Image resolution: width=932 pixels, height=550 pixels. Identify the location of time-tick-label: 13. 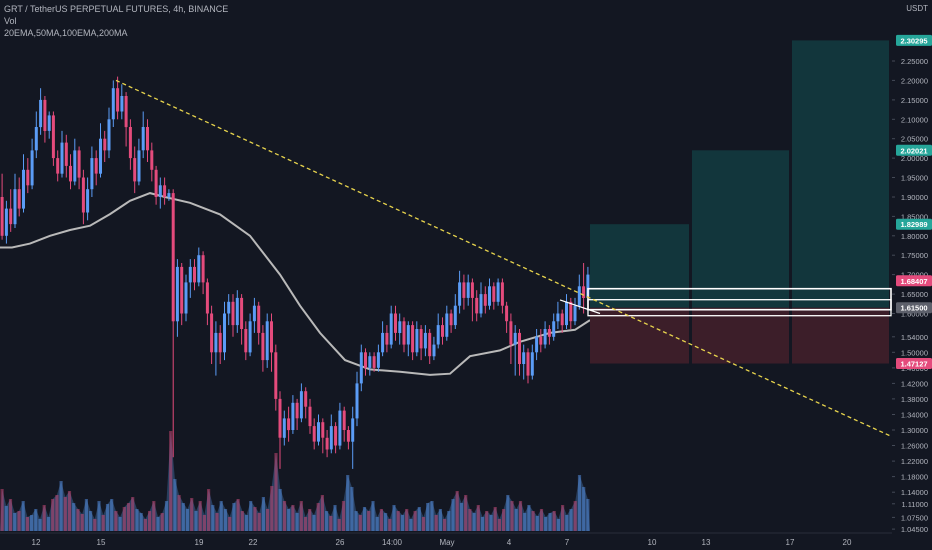
(706, 542).